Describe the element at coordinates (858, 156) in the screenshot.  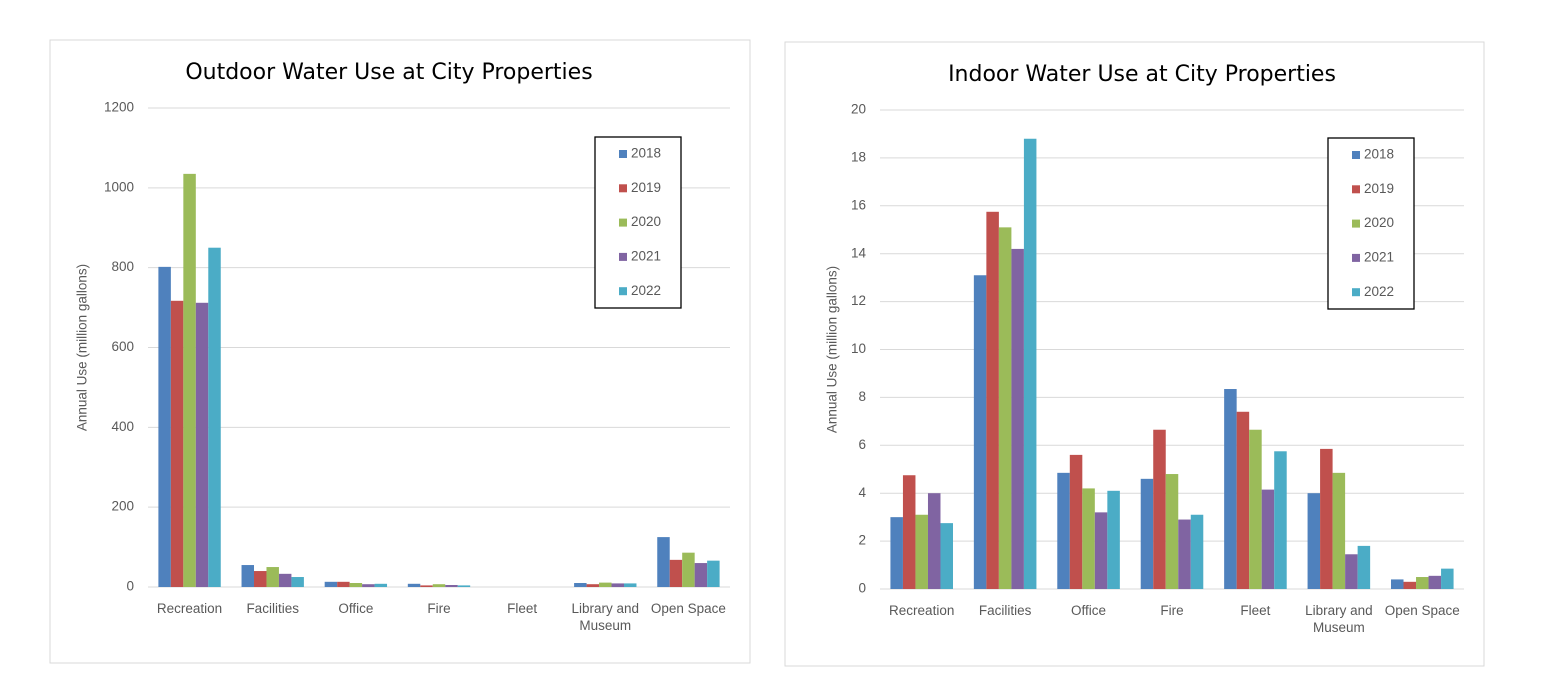
I see `y-tick-label: 18` at that location.